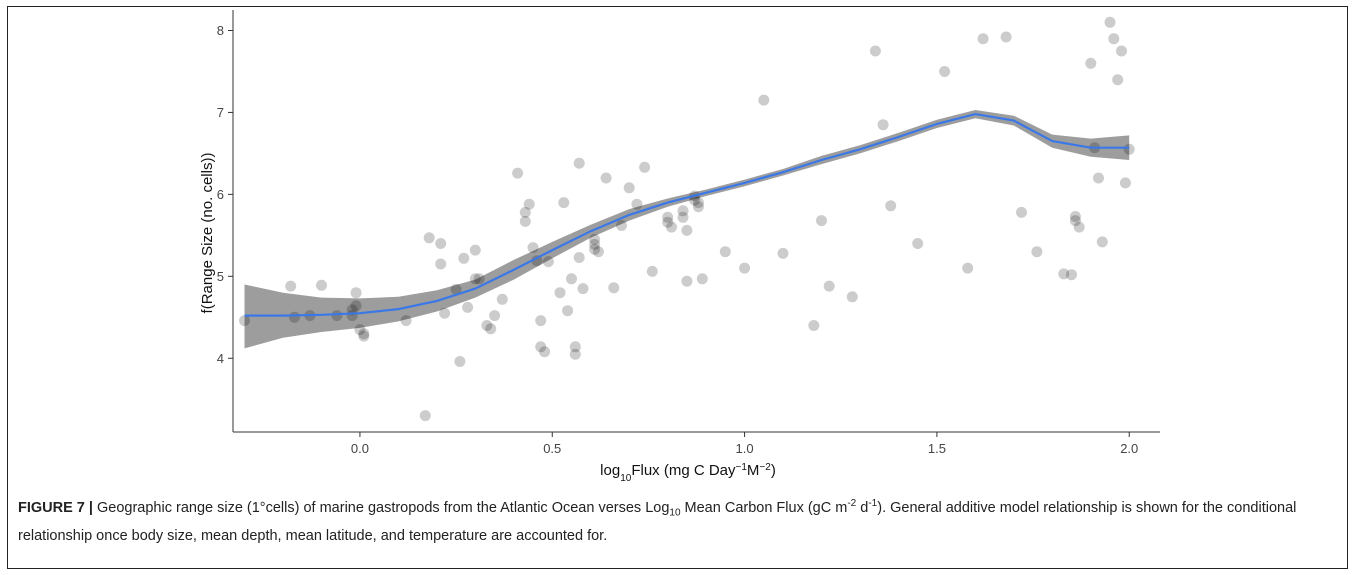 This screenshot has height=575, width=1355. I want to click on caption-sup-2: -1, so click(873, 503).